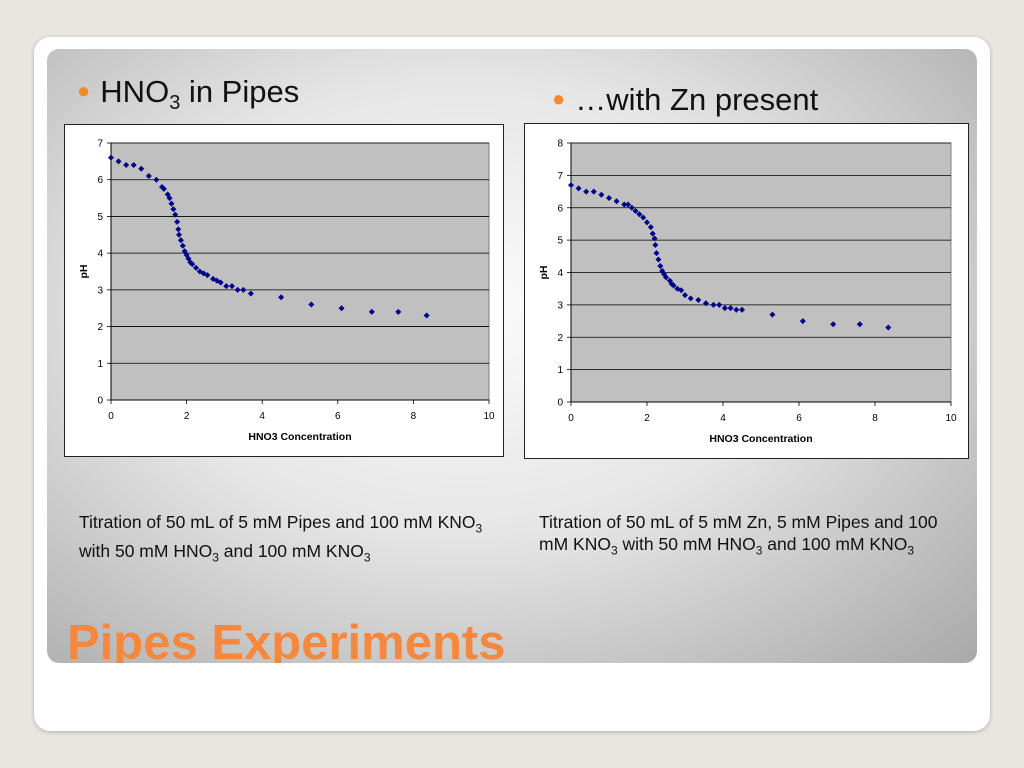 The width and height of the screenshot is (1024, 768). Describe the element at coordinates (100, 290) in the screenshot. I see `y-tick-label: 3` at that location.